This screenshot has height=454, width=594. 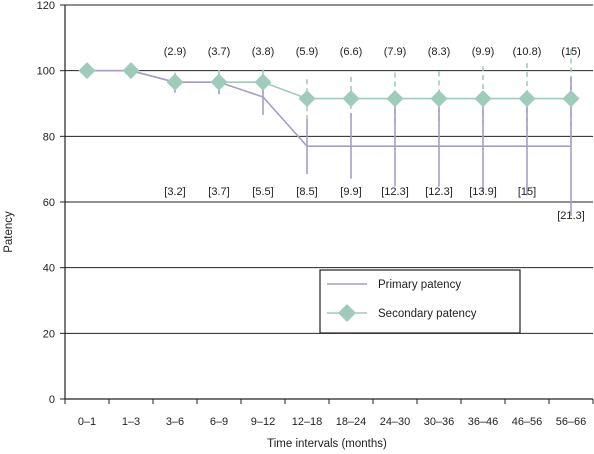 I want to click on primary-ci-label: [3.2], so click(x=174, y=192).